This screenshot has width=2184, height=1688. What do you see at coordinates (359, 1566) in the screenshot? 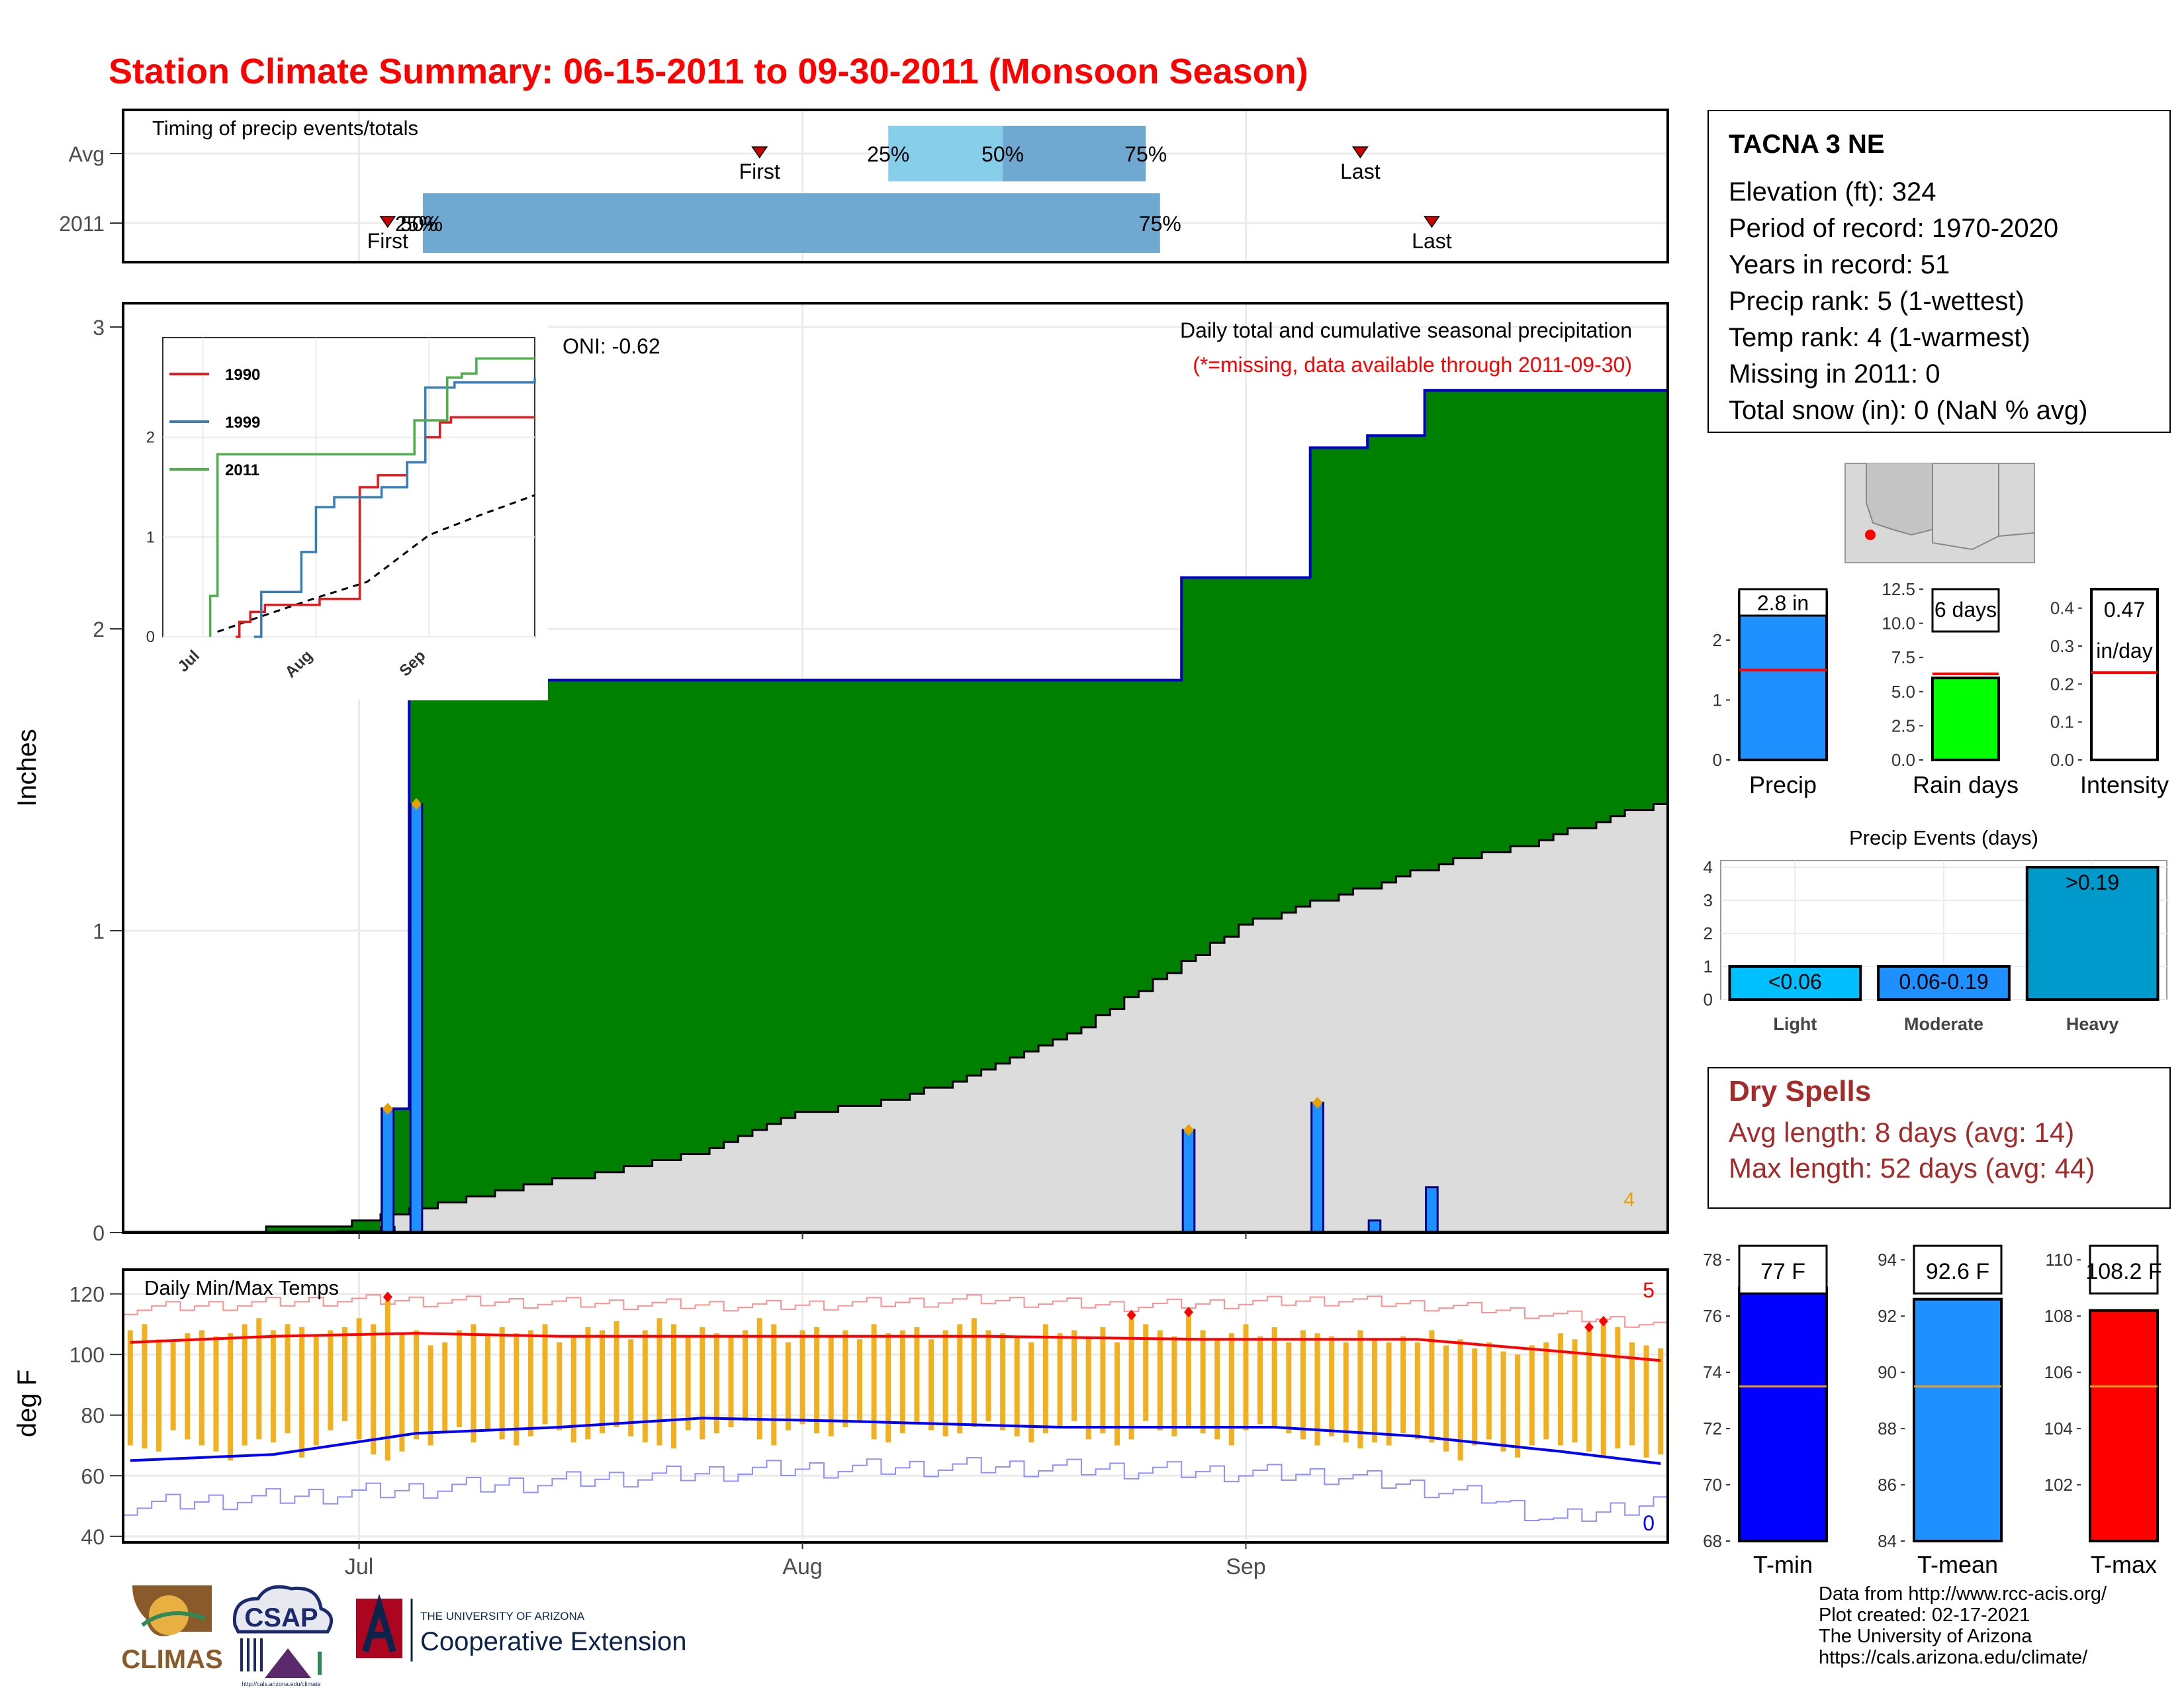
I see `temp-x-tick-label: Jul` at bounding box center [359, 1566].